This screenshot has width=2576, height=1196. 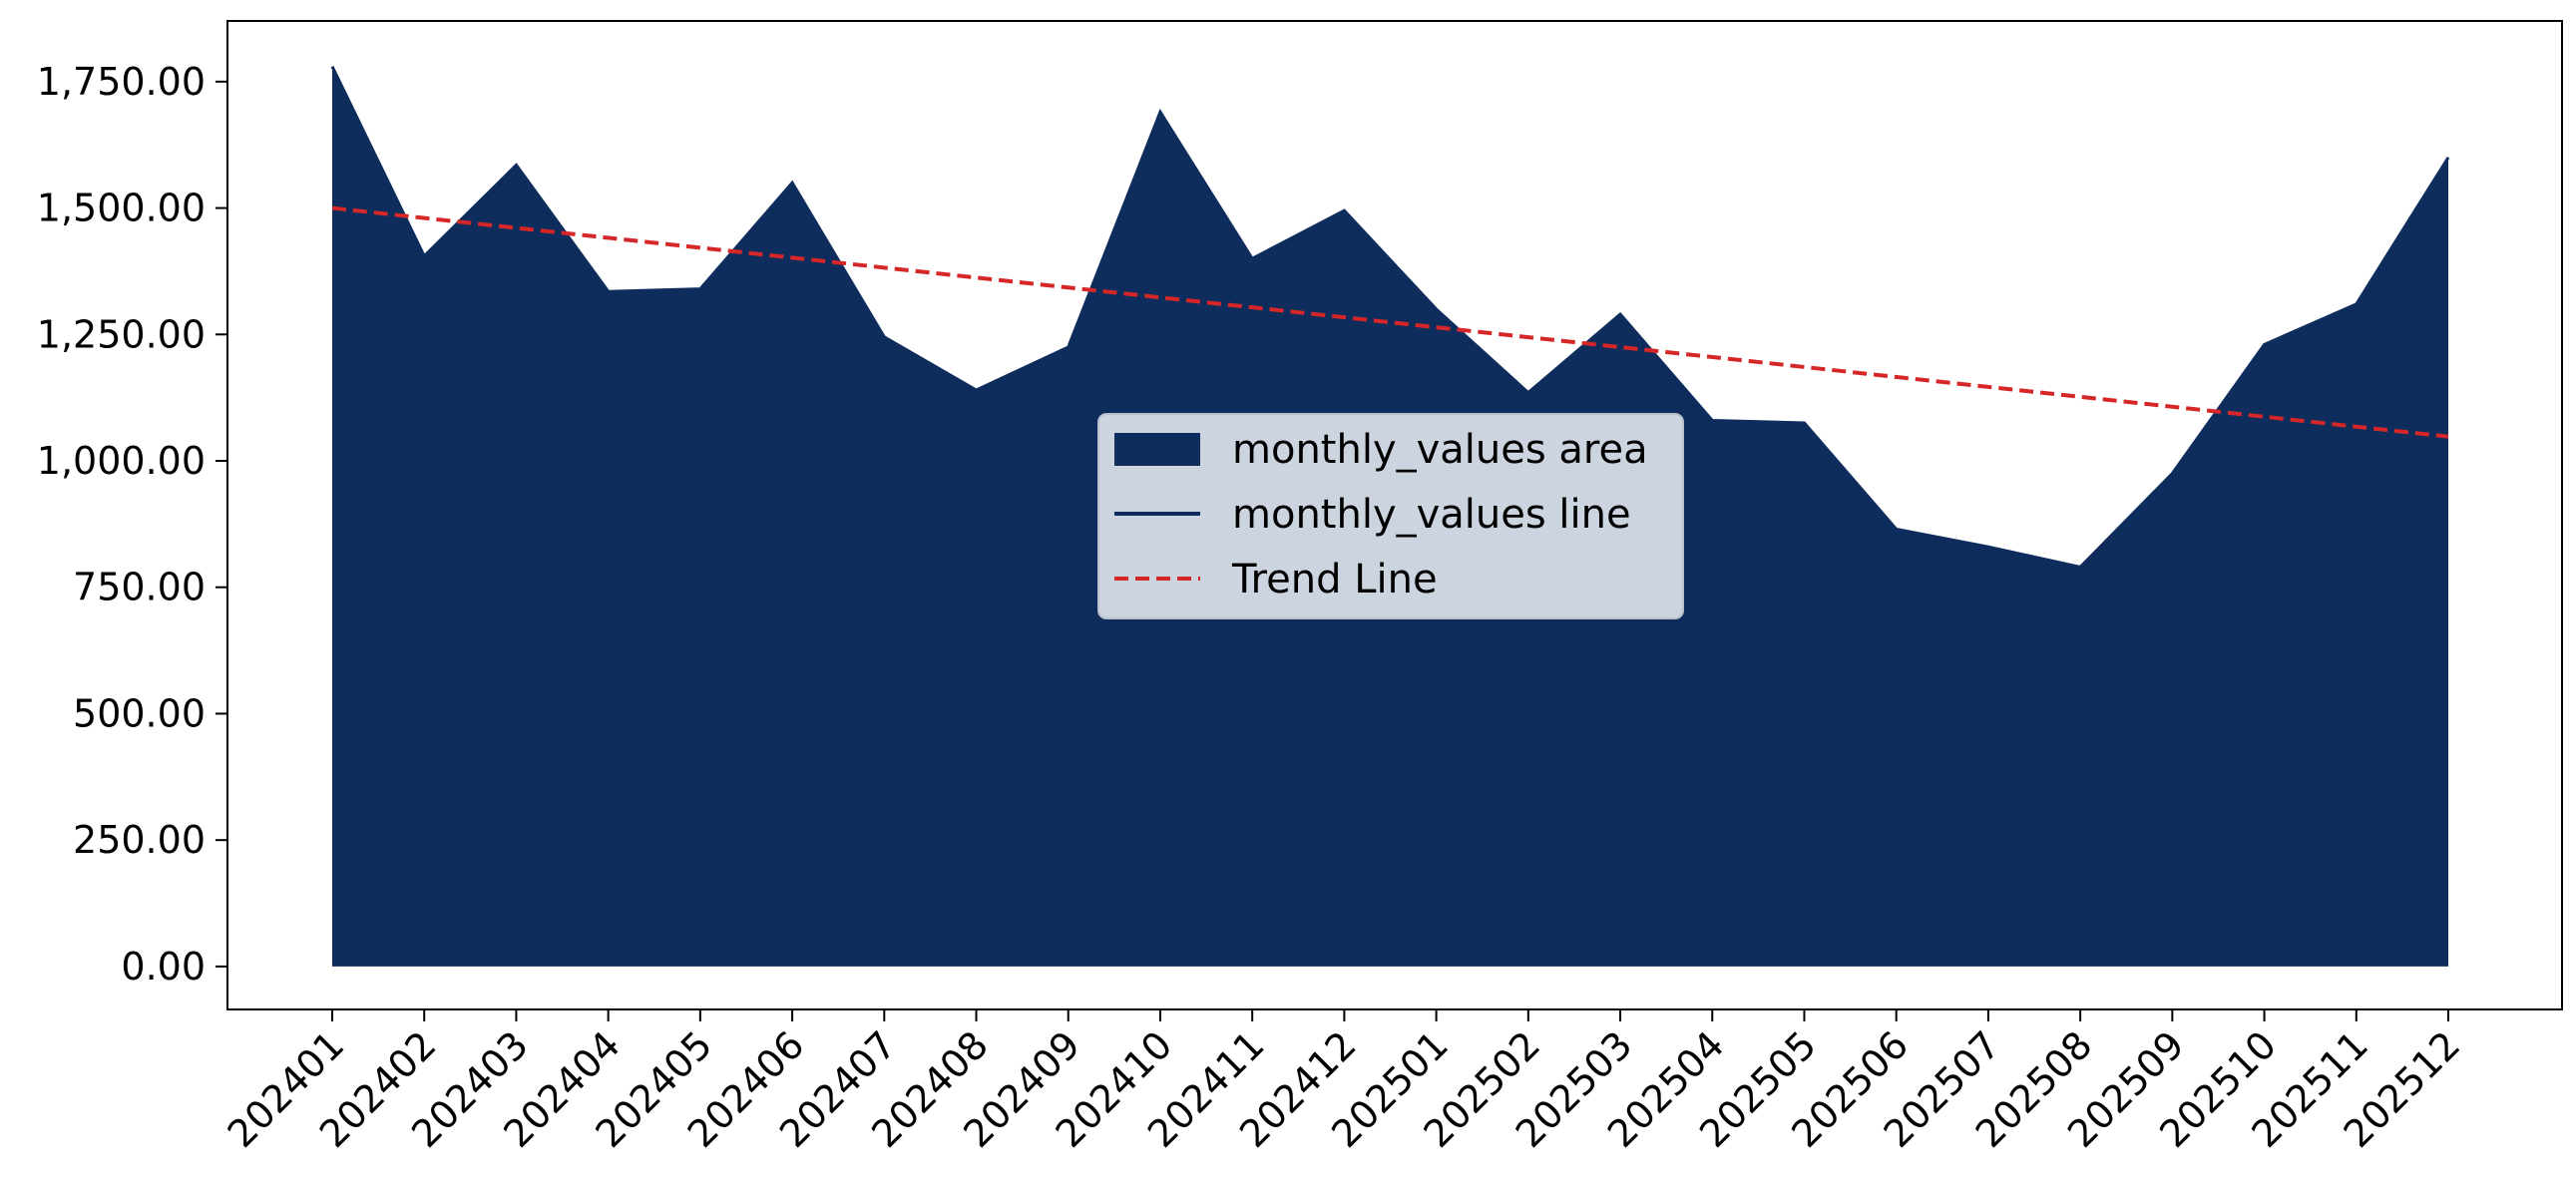 I want to click on y-tick-label: 1,000.00, so click(x=121, y=461).